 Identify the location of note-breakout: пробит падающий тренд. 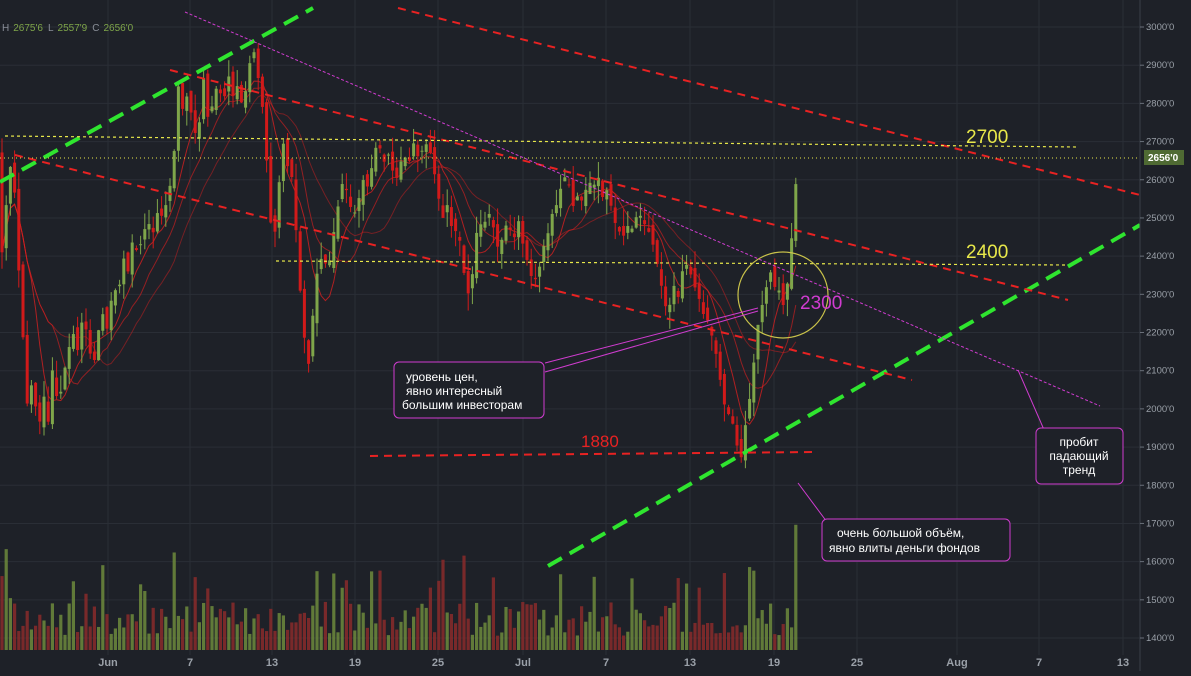
(1079, 456).